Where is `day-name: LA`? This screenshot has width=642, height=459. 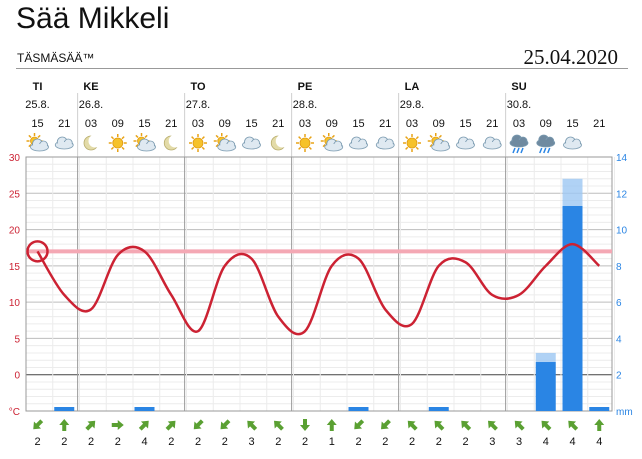 day-name: LA is located at coordinates (412, 87).